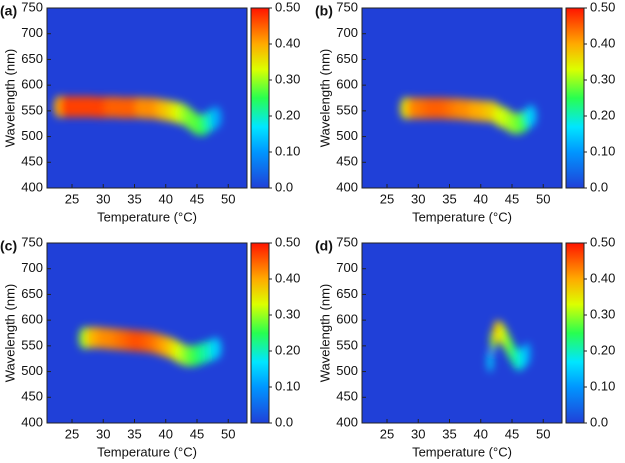 The image size is (625, 463). Describe the element at coordinates (8, 11) in the screenshot. I see `panel-label: (a)` at that location.